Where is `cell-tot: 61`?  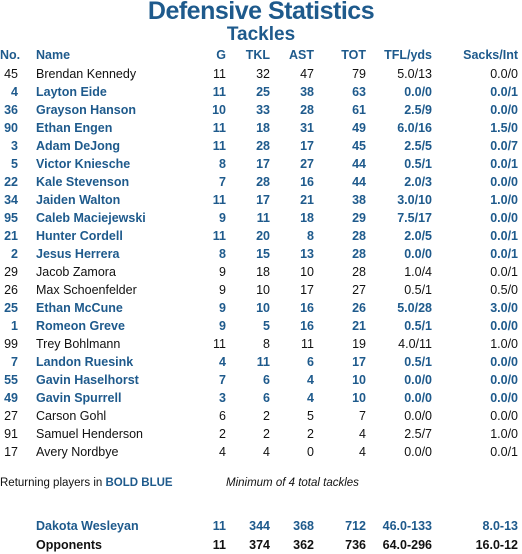
cell-tot: 61 is located at coordinates (359, 110).